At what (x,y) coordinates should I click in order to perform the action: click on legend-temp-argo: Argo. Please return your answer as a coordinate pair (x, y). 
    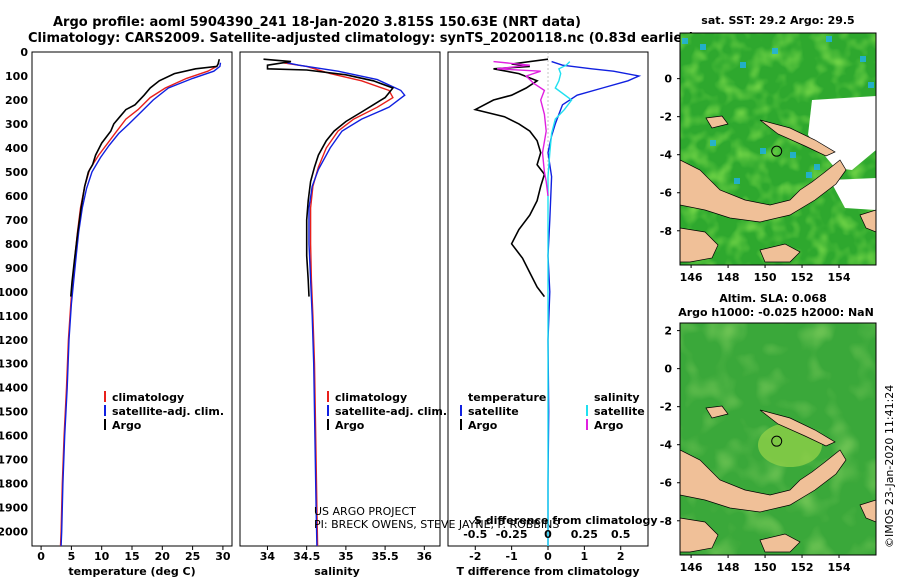
    Looking at the image, I should click on (483, 425).